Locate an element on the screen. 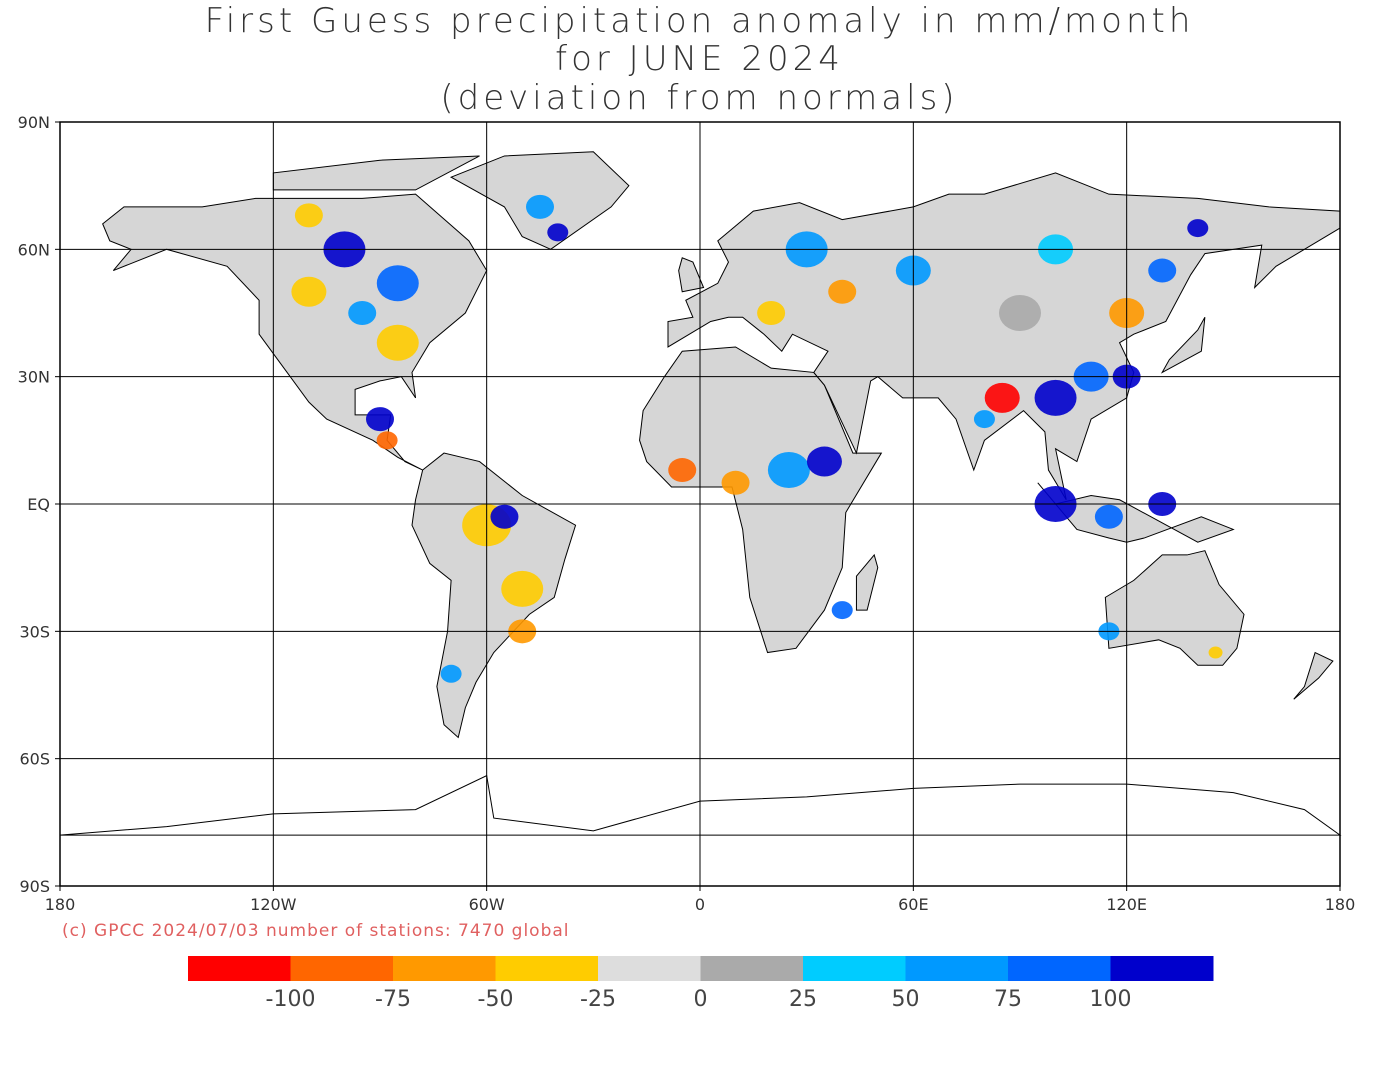  lon-label: 0 is located at coordinates (700, 904).